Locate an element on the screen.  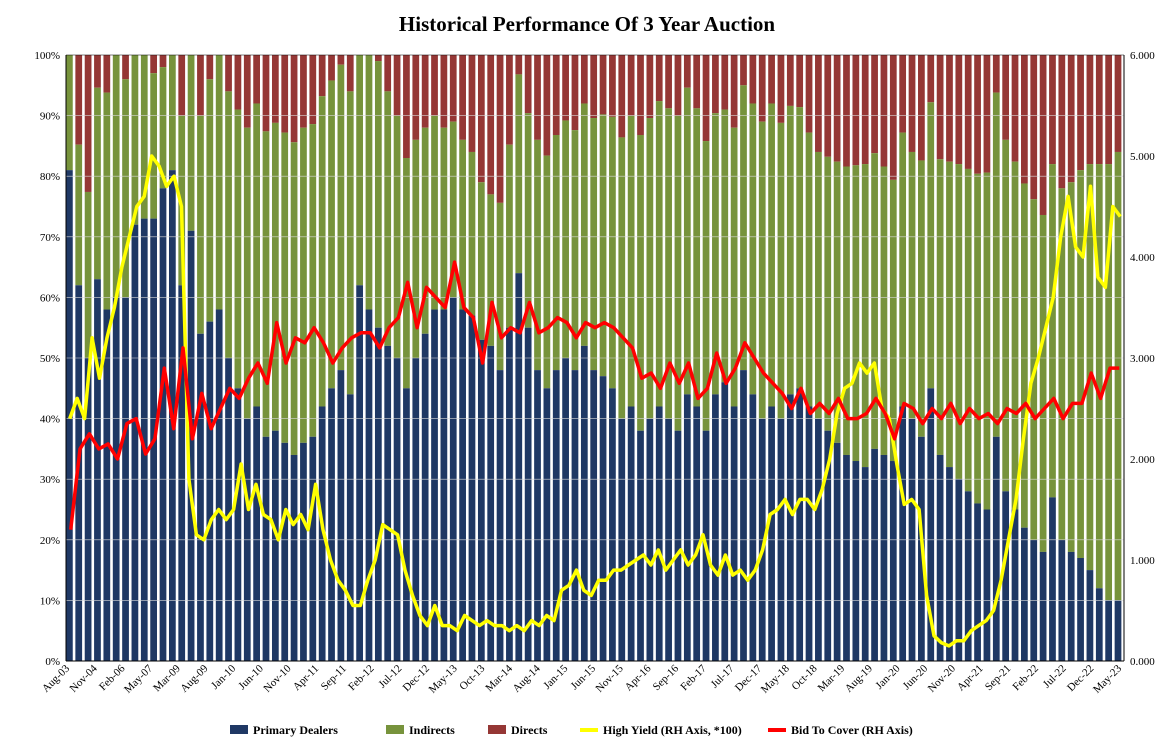
right-tick-label: 1.000 is located at coordinates (1142, 561).